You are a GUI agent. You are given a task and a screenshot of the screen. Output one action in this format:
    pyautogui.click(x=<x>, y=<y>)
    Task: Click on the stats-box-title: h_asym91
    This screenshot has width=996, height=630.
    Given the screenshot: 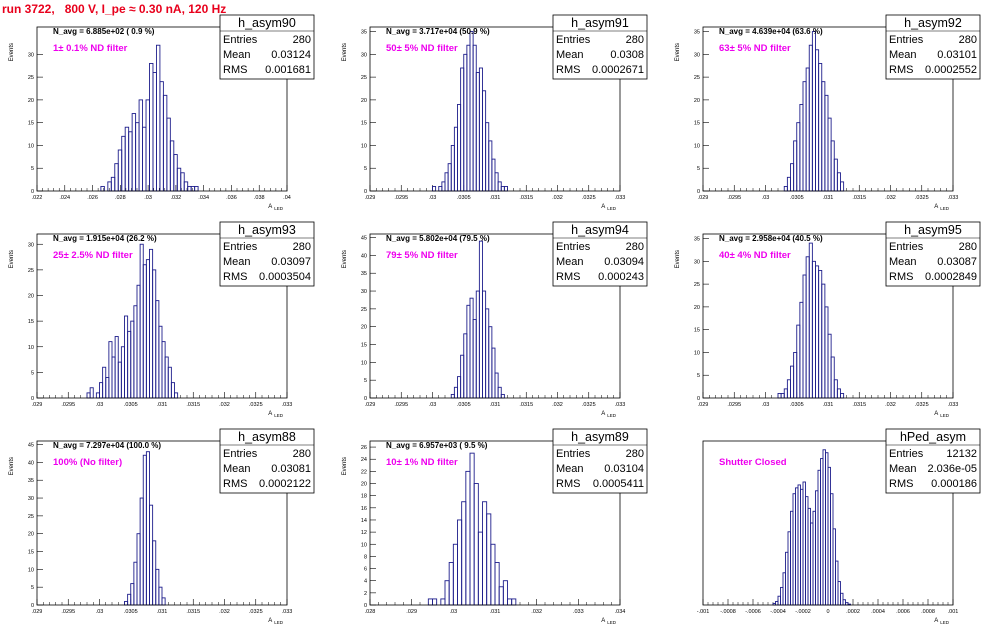 What is the action you would take?
    pyautogui.click(x=600, y=23)
    